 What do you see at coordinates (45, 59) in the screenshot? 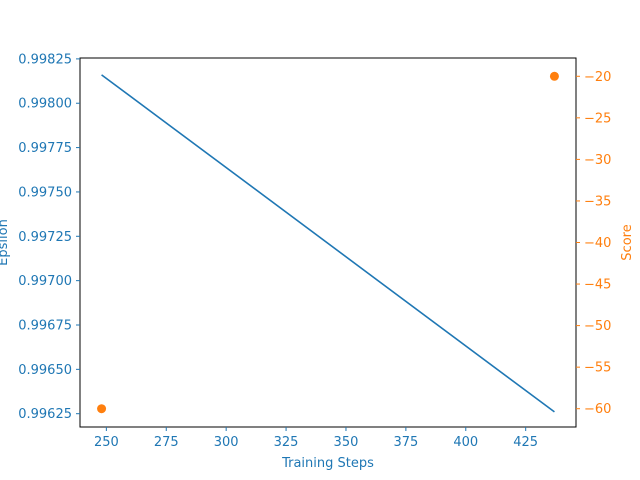
I see `y-left-tick-label: 0.99825` at bounding box center [45, 59].